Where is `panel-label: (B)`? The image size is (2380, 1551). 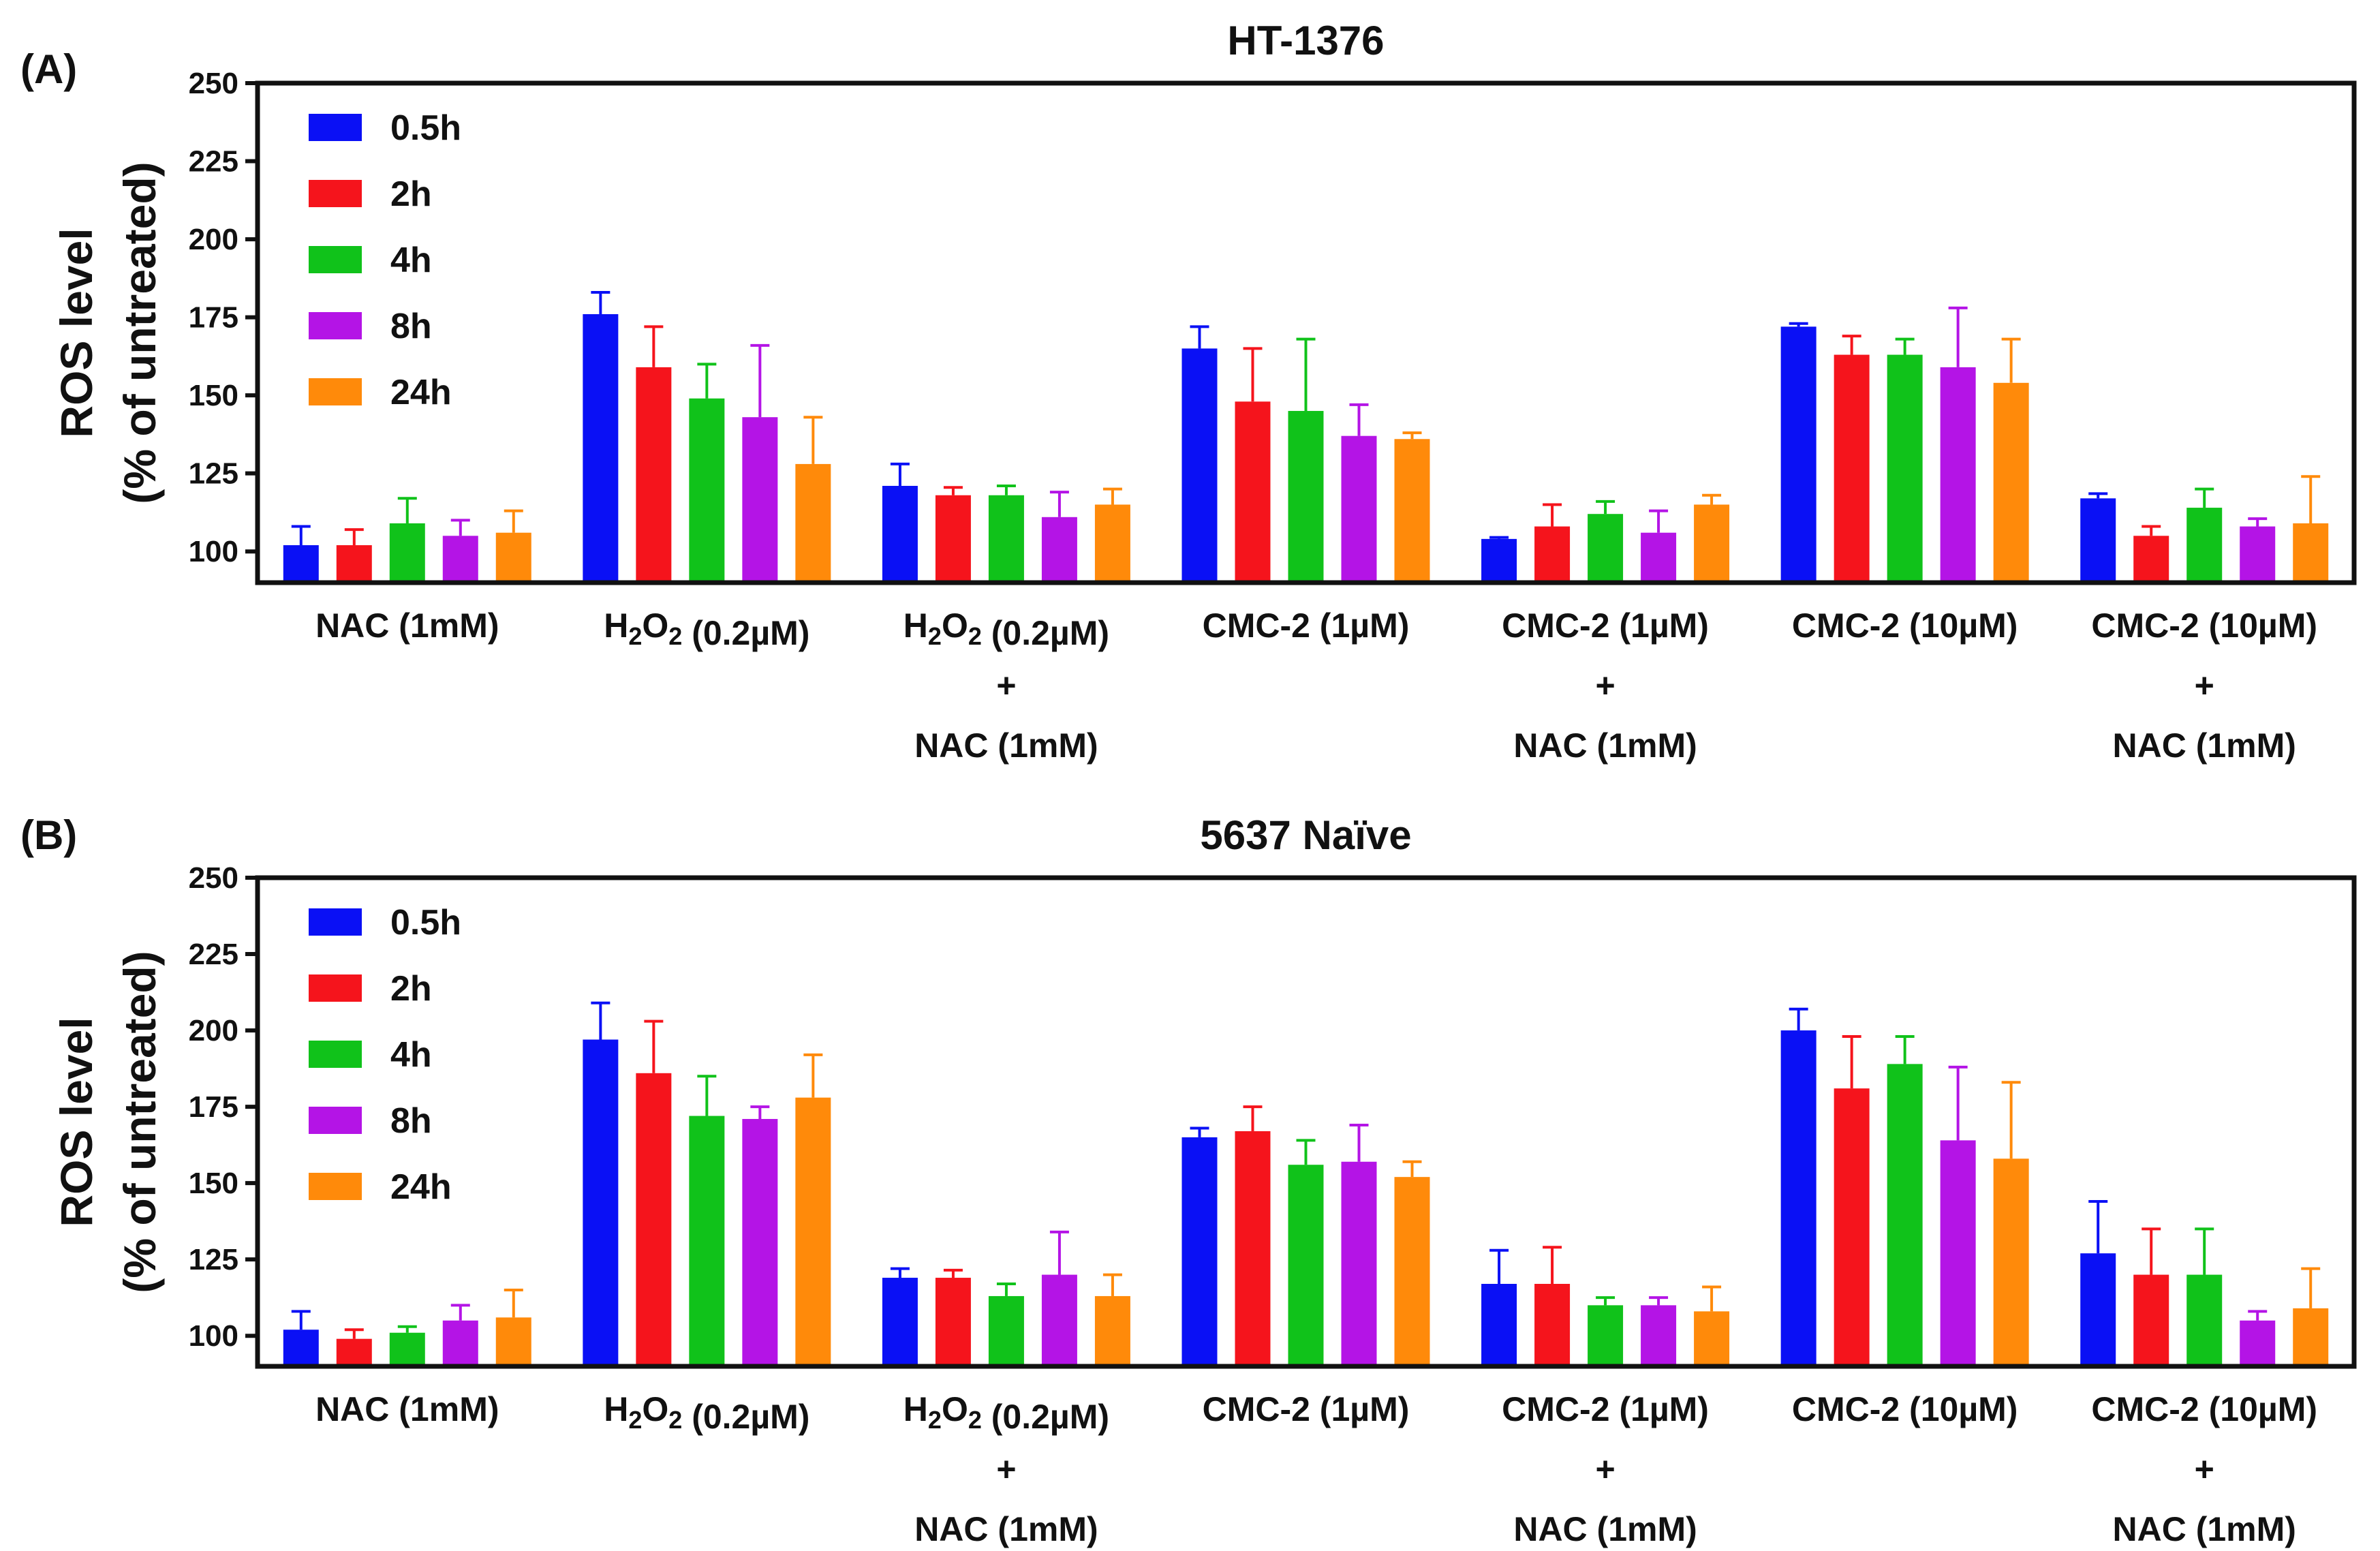 panel-label: (B) is located at coordinates (48, 835).